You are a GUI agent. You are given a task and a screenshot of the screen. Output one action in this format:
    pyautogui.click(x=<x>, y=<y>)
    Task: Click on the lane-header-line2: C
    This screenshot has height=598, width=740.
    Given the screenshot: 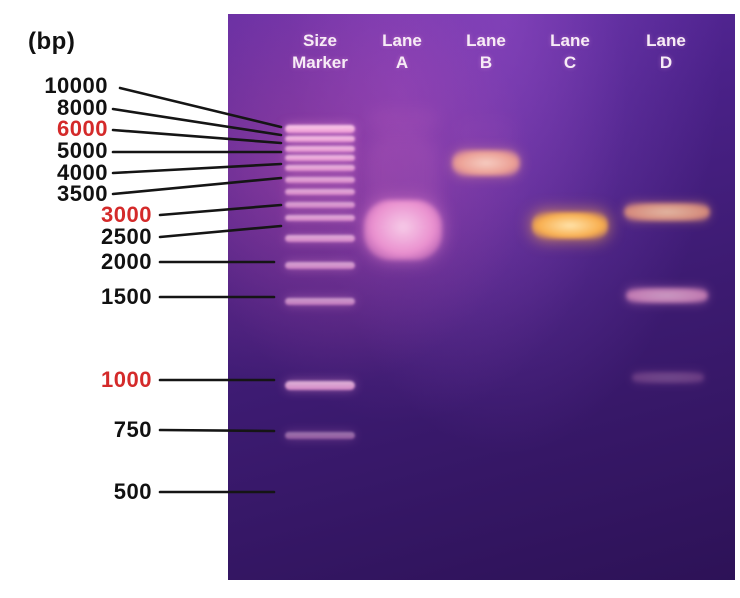 What is the action you would take?
    pyautogui.click(x=570, y=62)
    